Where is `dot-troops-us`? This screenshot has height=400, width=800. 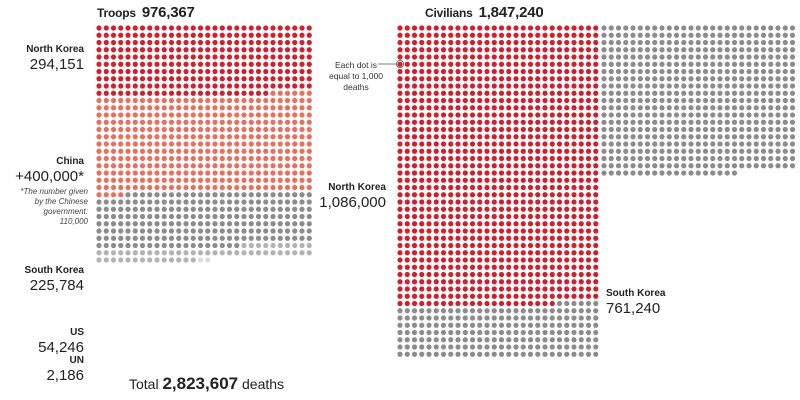
dot-troops-us is located at coordinates (287, 253).